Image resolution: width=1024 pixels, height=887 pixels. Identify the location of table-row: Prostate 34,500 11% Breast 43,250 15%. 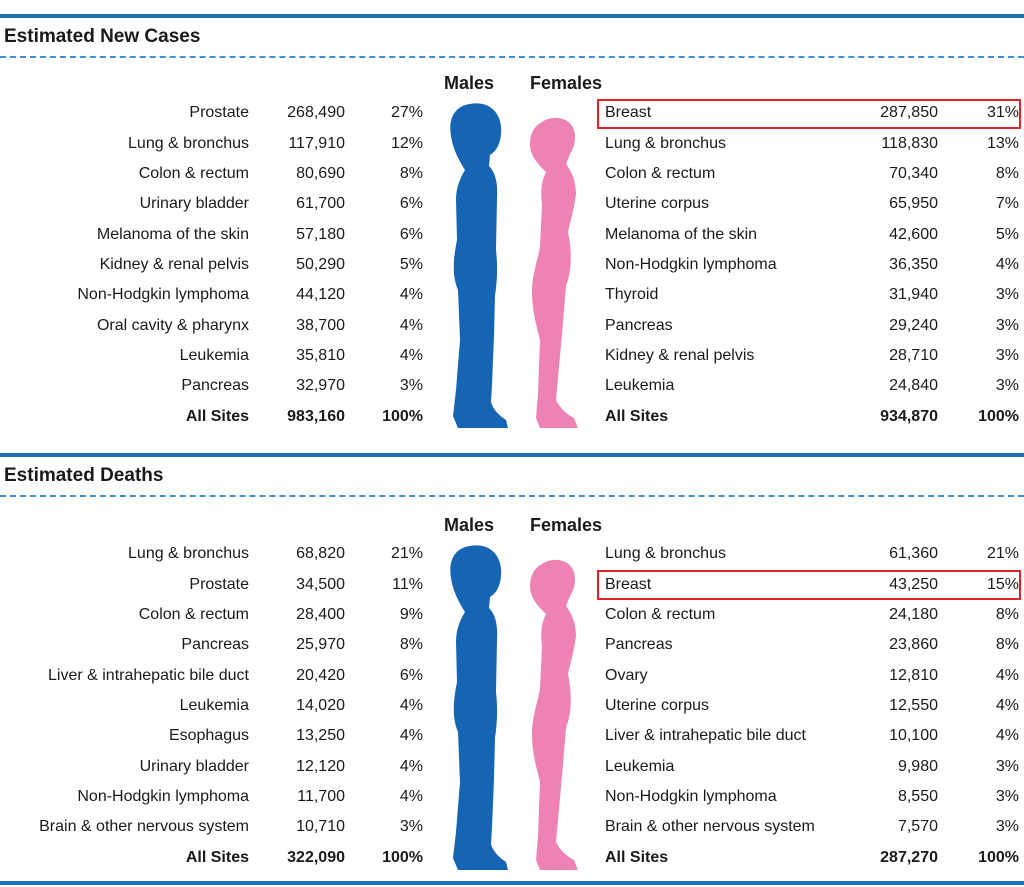
(512, 584).